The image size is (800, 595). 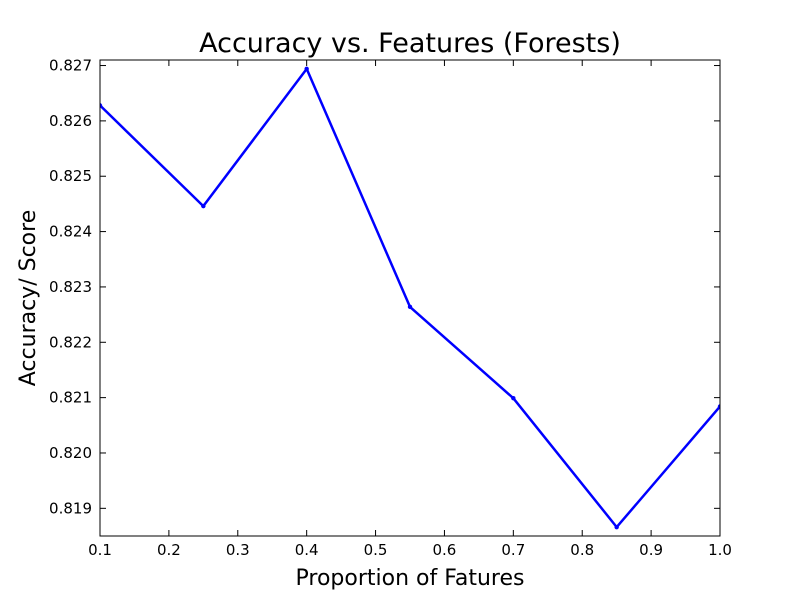 I want to click on y-tick-label: 0.826, so click(x=70, y=121).